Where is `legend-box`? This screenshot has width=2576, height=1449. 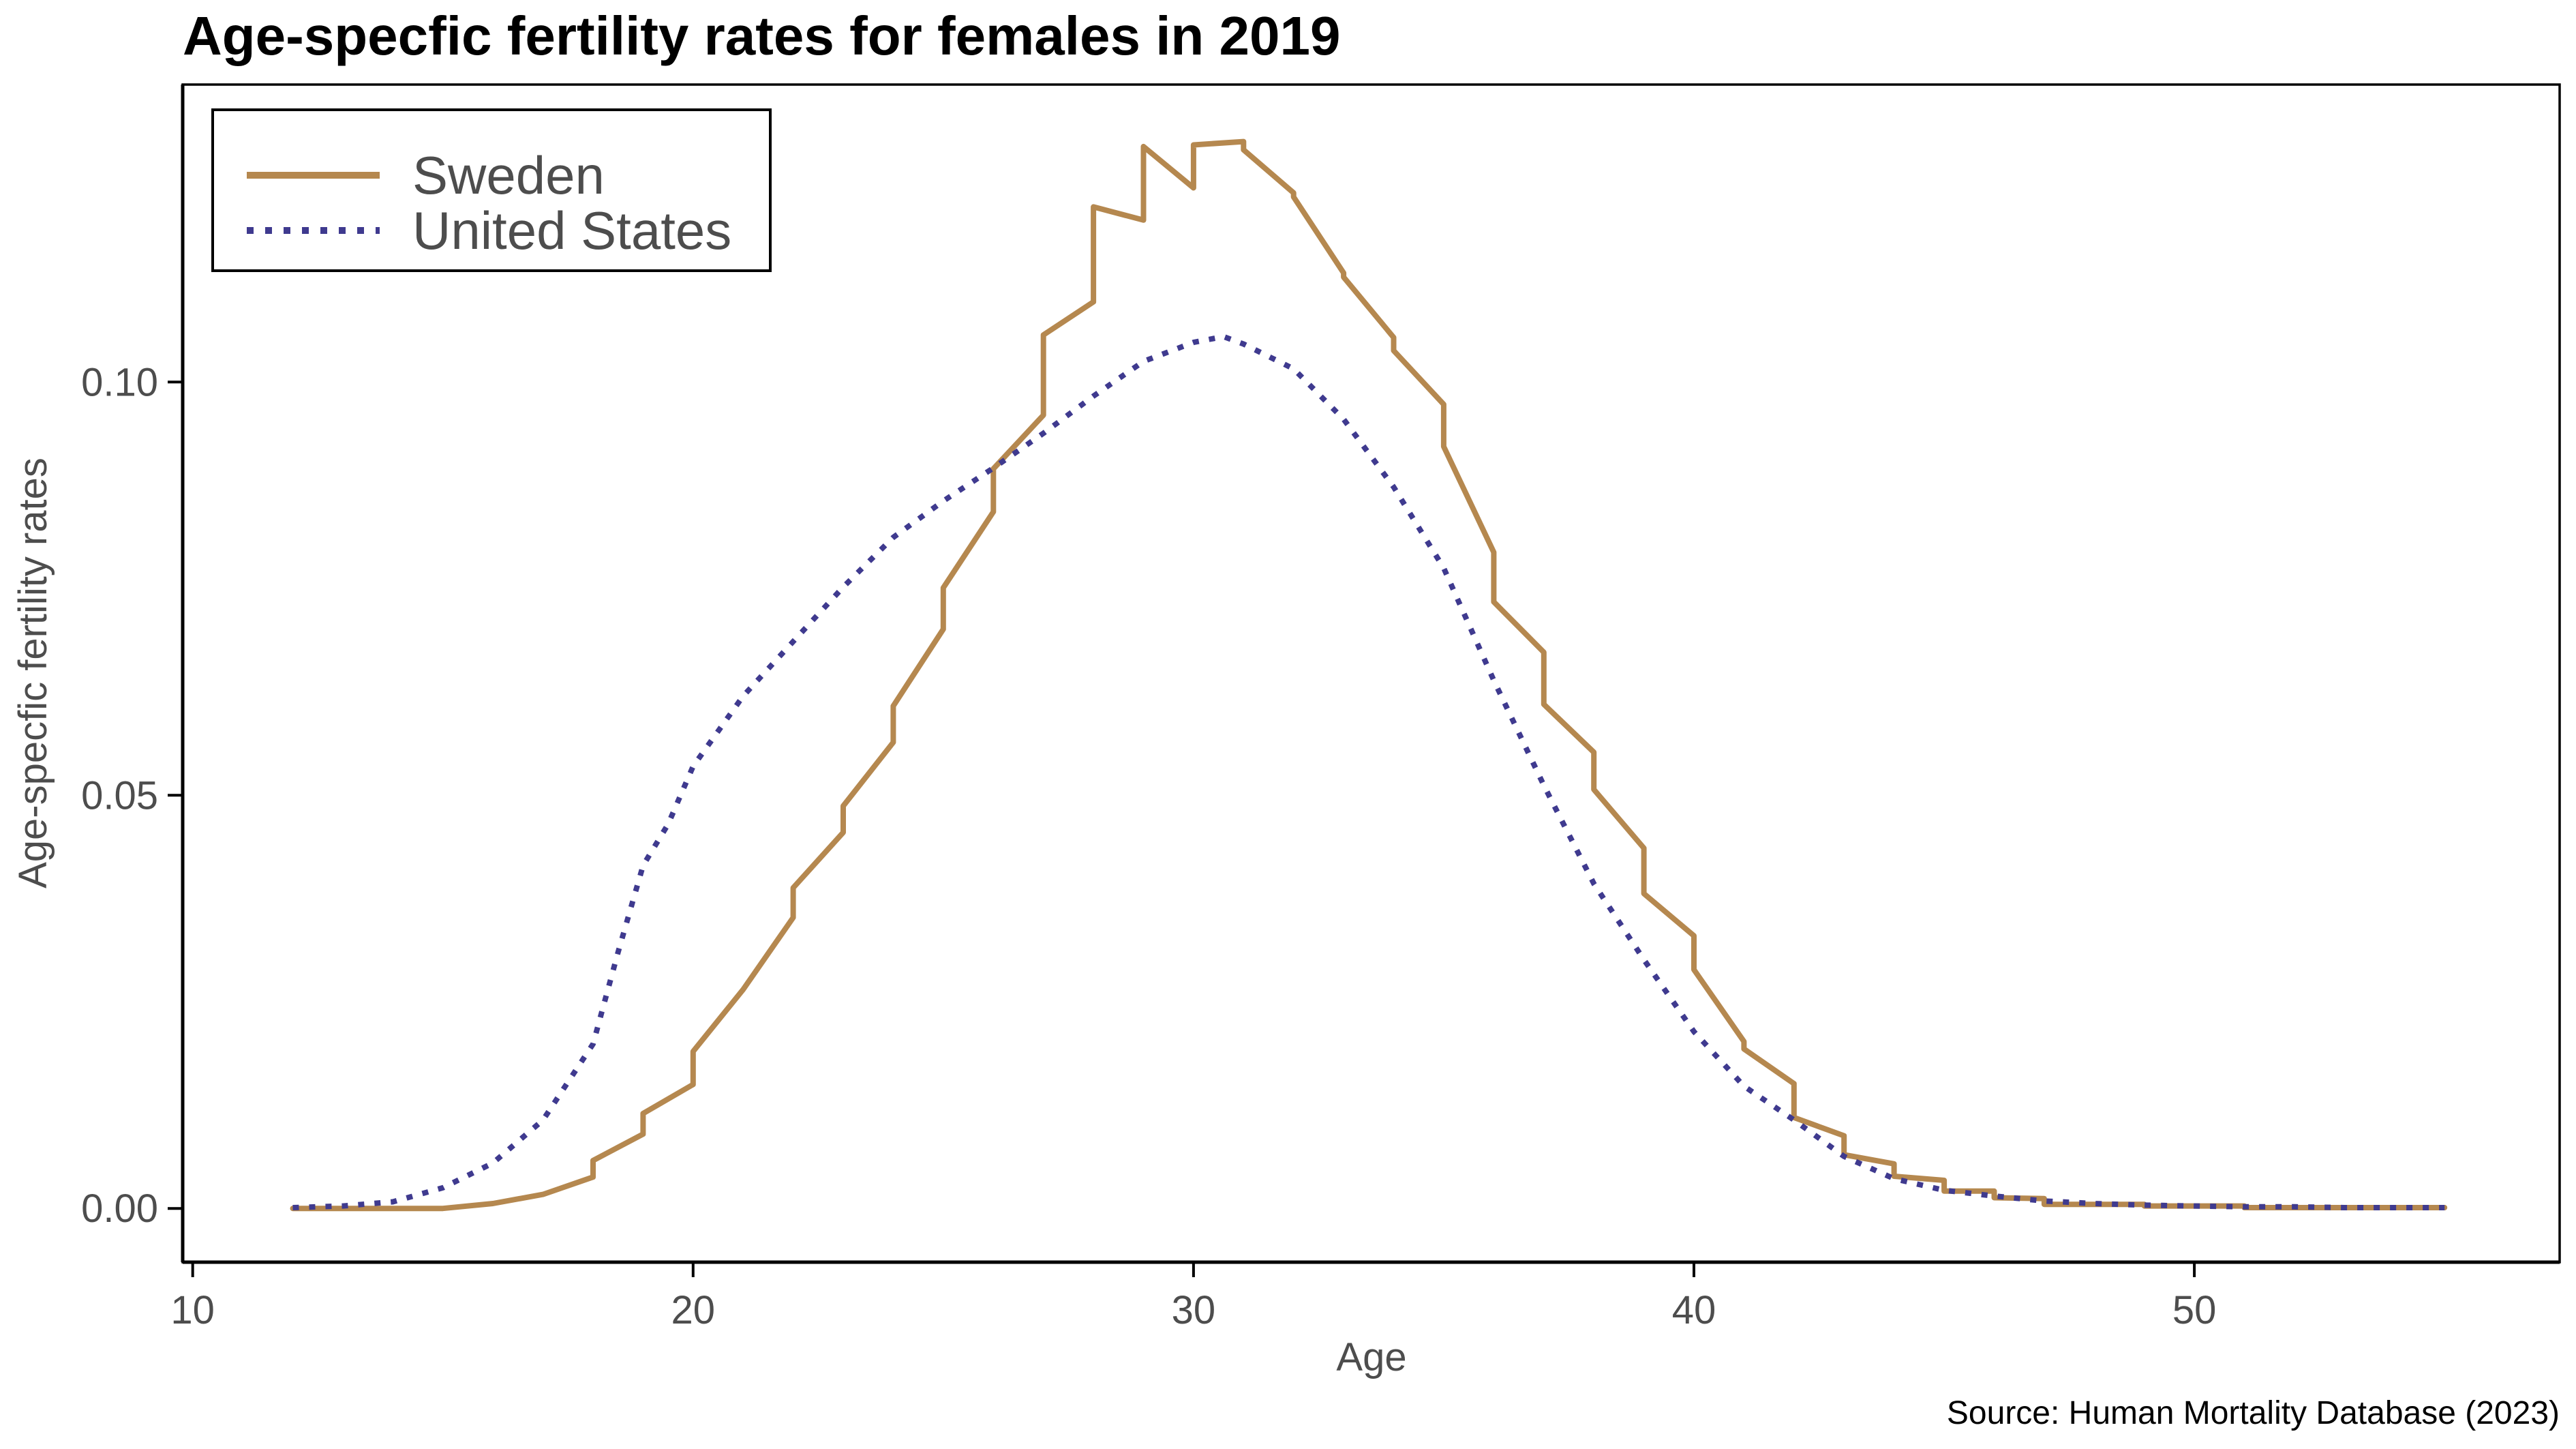
legend-box is located at coordinates (492, 190).